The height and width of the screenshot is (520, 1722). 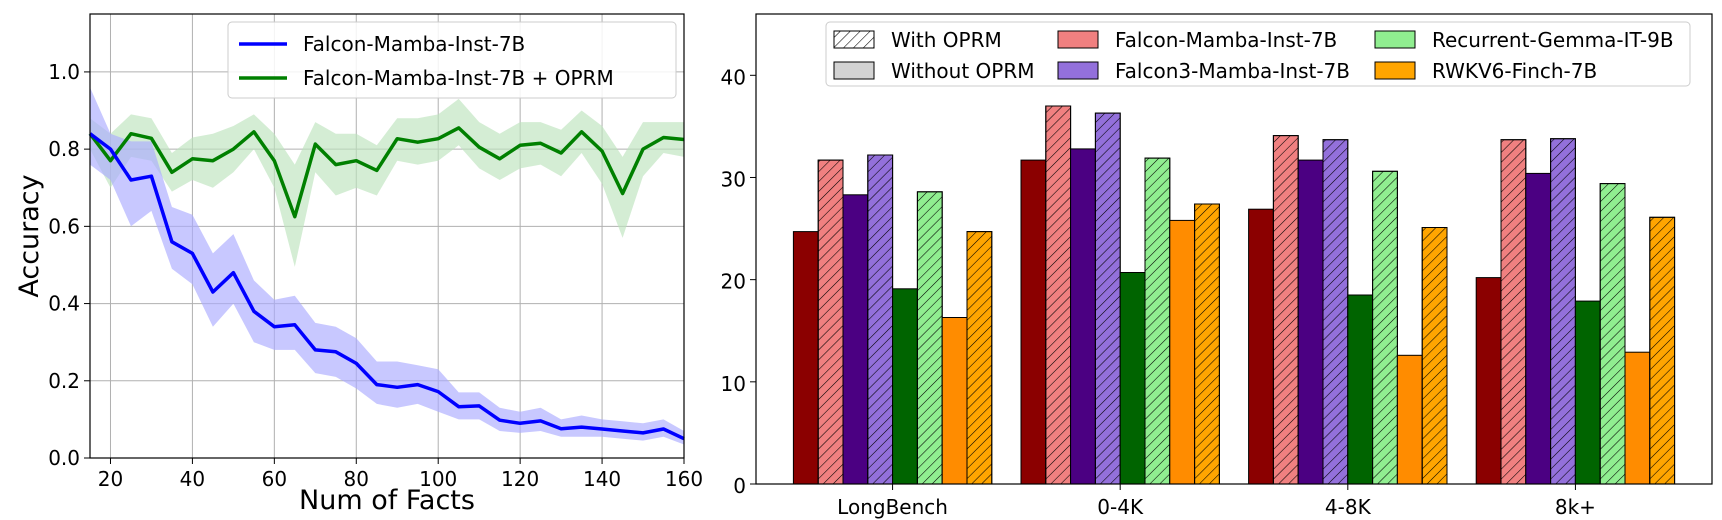 What do you see at coordinates (1514, 71) in the screenshot?
I see `legend-label-rwkv6: RWKV6-Finch-7B` at bounding box center [1514, 71].